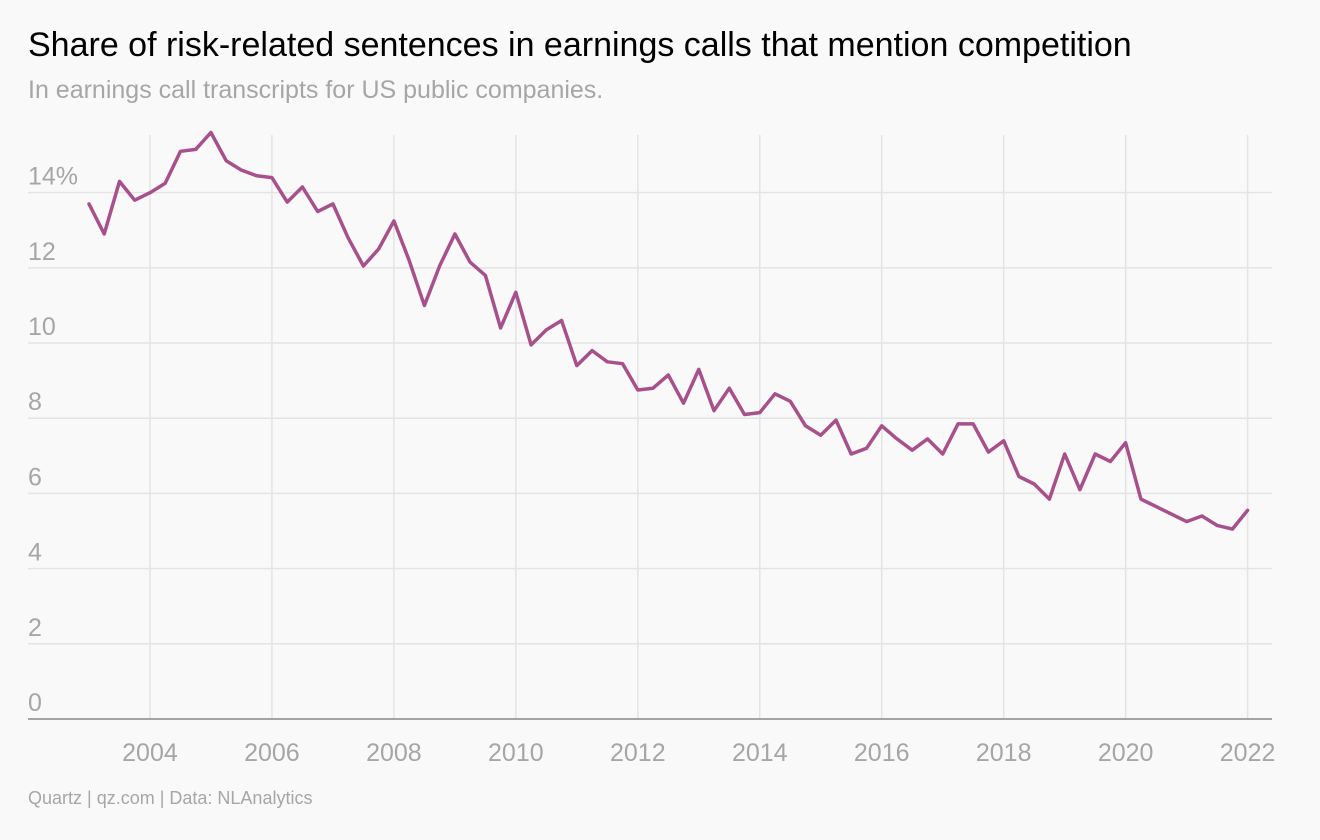  What do you see at coordinates (42, 252) in the screenshot?
I see `y-tick-label: 12` at bounding box center [42, 252].